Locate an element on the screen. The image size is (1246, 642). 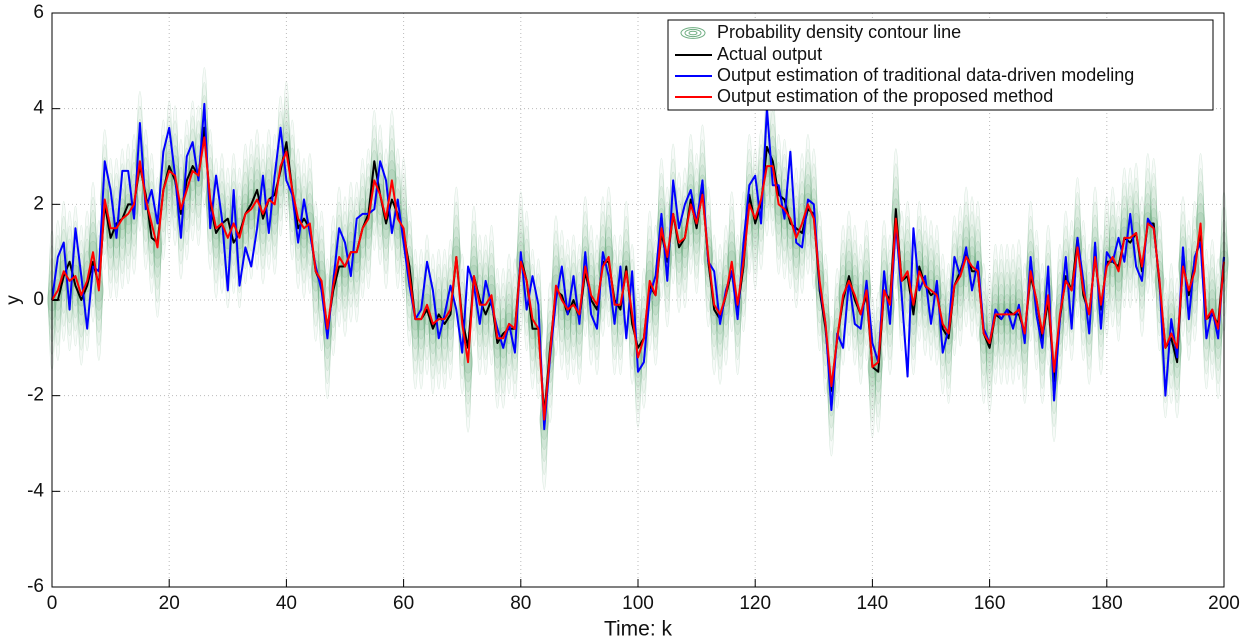
y-tick-label: 4 is located at coordinates (38, 108).